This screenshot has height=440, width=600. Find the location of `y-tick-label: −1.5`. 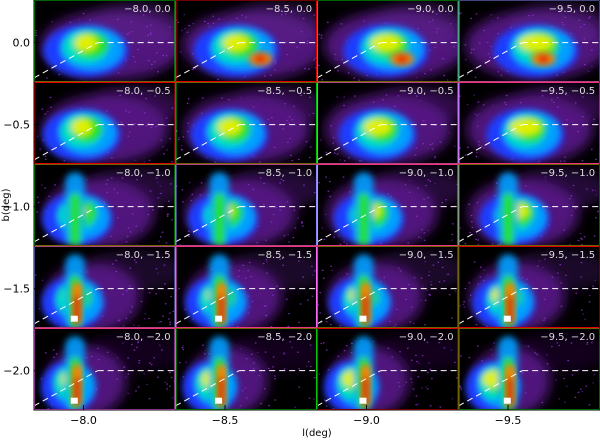

y-tick-label: −1.5 is located at coordinates (16, 289).